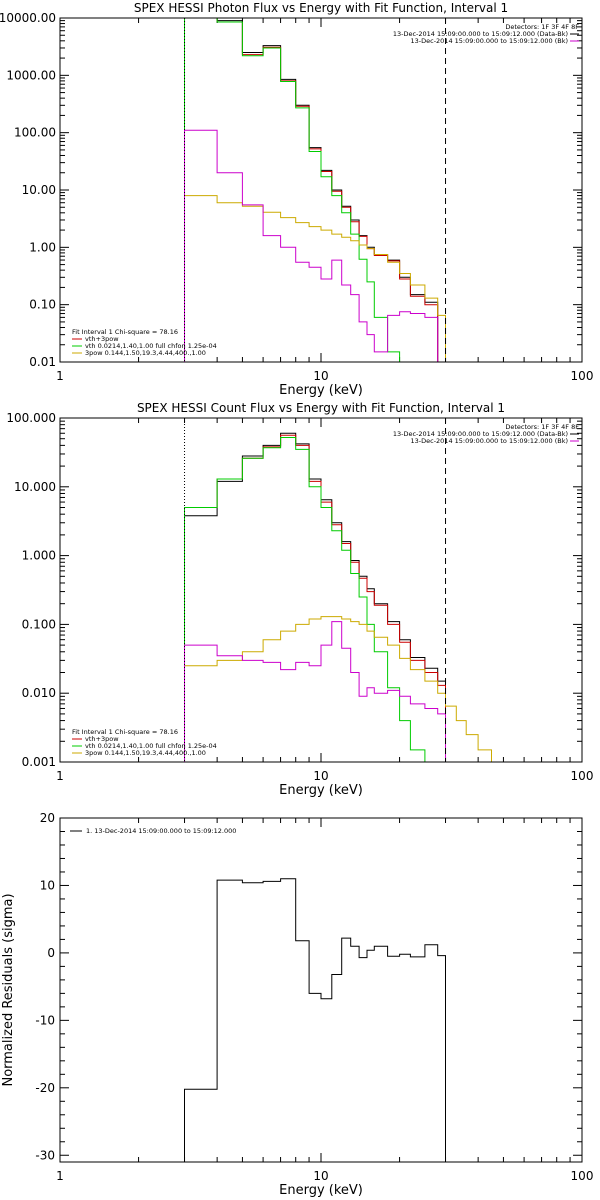 This screenshot has width=600, height=1200. Describe the element at coordinates (42, 247) in the screenshot. I see `y-tick-label: 1.00` at that location.